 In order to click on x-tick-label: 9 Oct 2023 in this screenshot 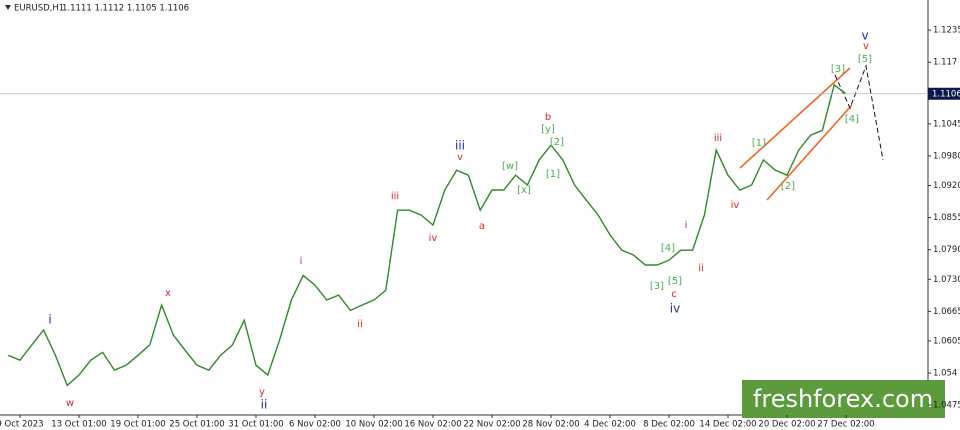, I will do `click(22, 425)`.